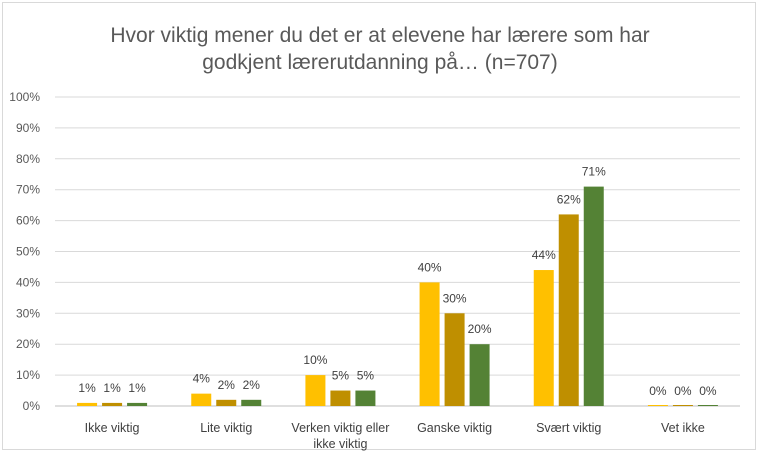  What do you see at coordinates (28, 313) in the screenshot?
I see `y-tick-label: 30%` at bounding box center [28, 313].